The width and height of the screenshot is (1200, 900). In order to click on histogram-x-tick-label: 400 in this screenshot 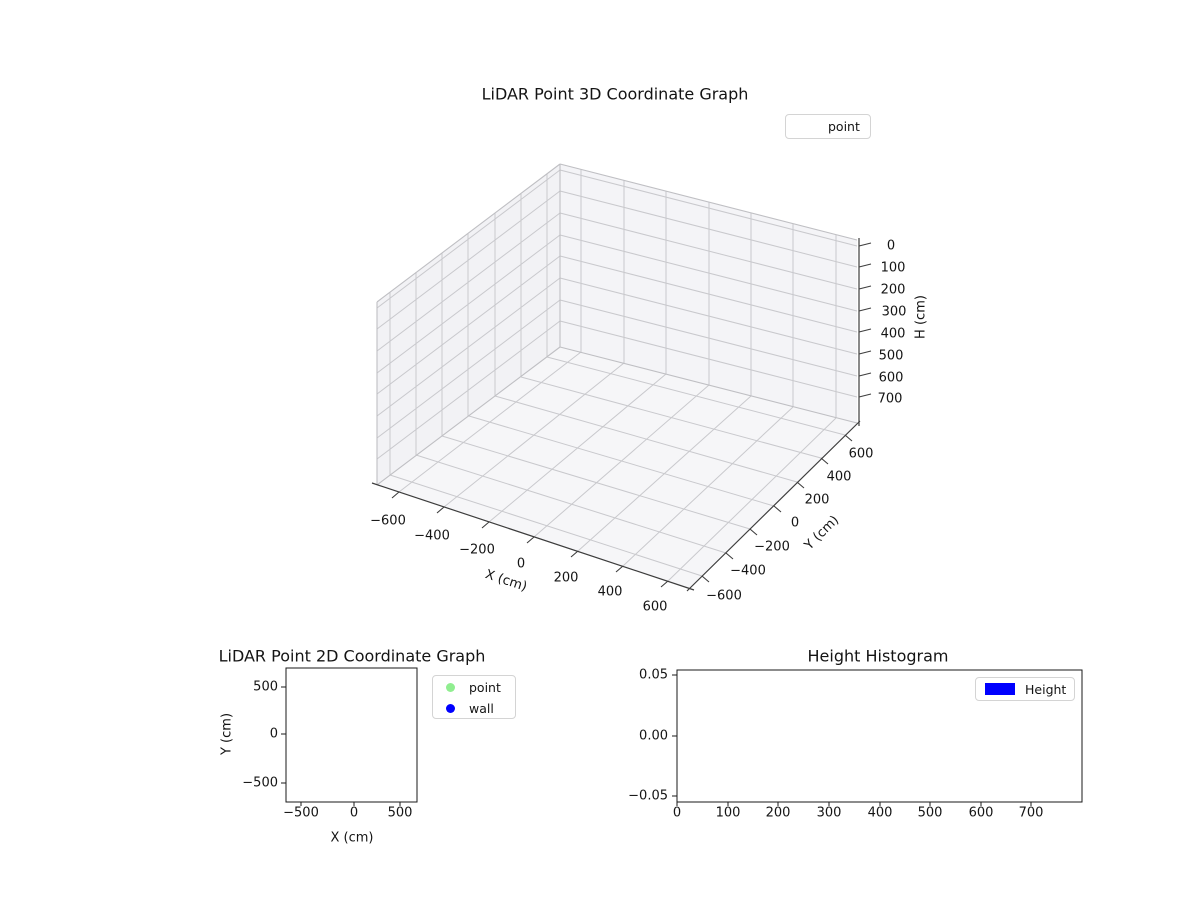, I will do `click(880, 813)`.